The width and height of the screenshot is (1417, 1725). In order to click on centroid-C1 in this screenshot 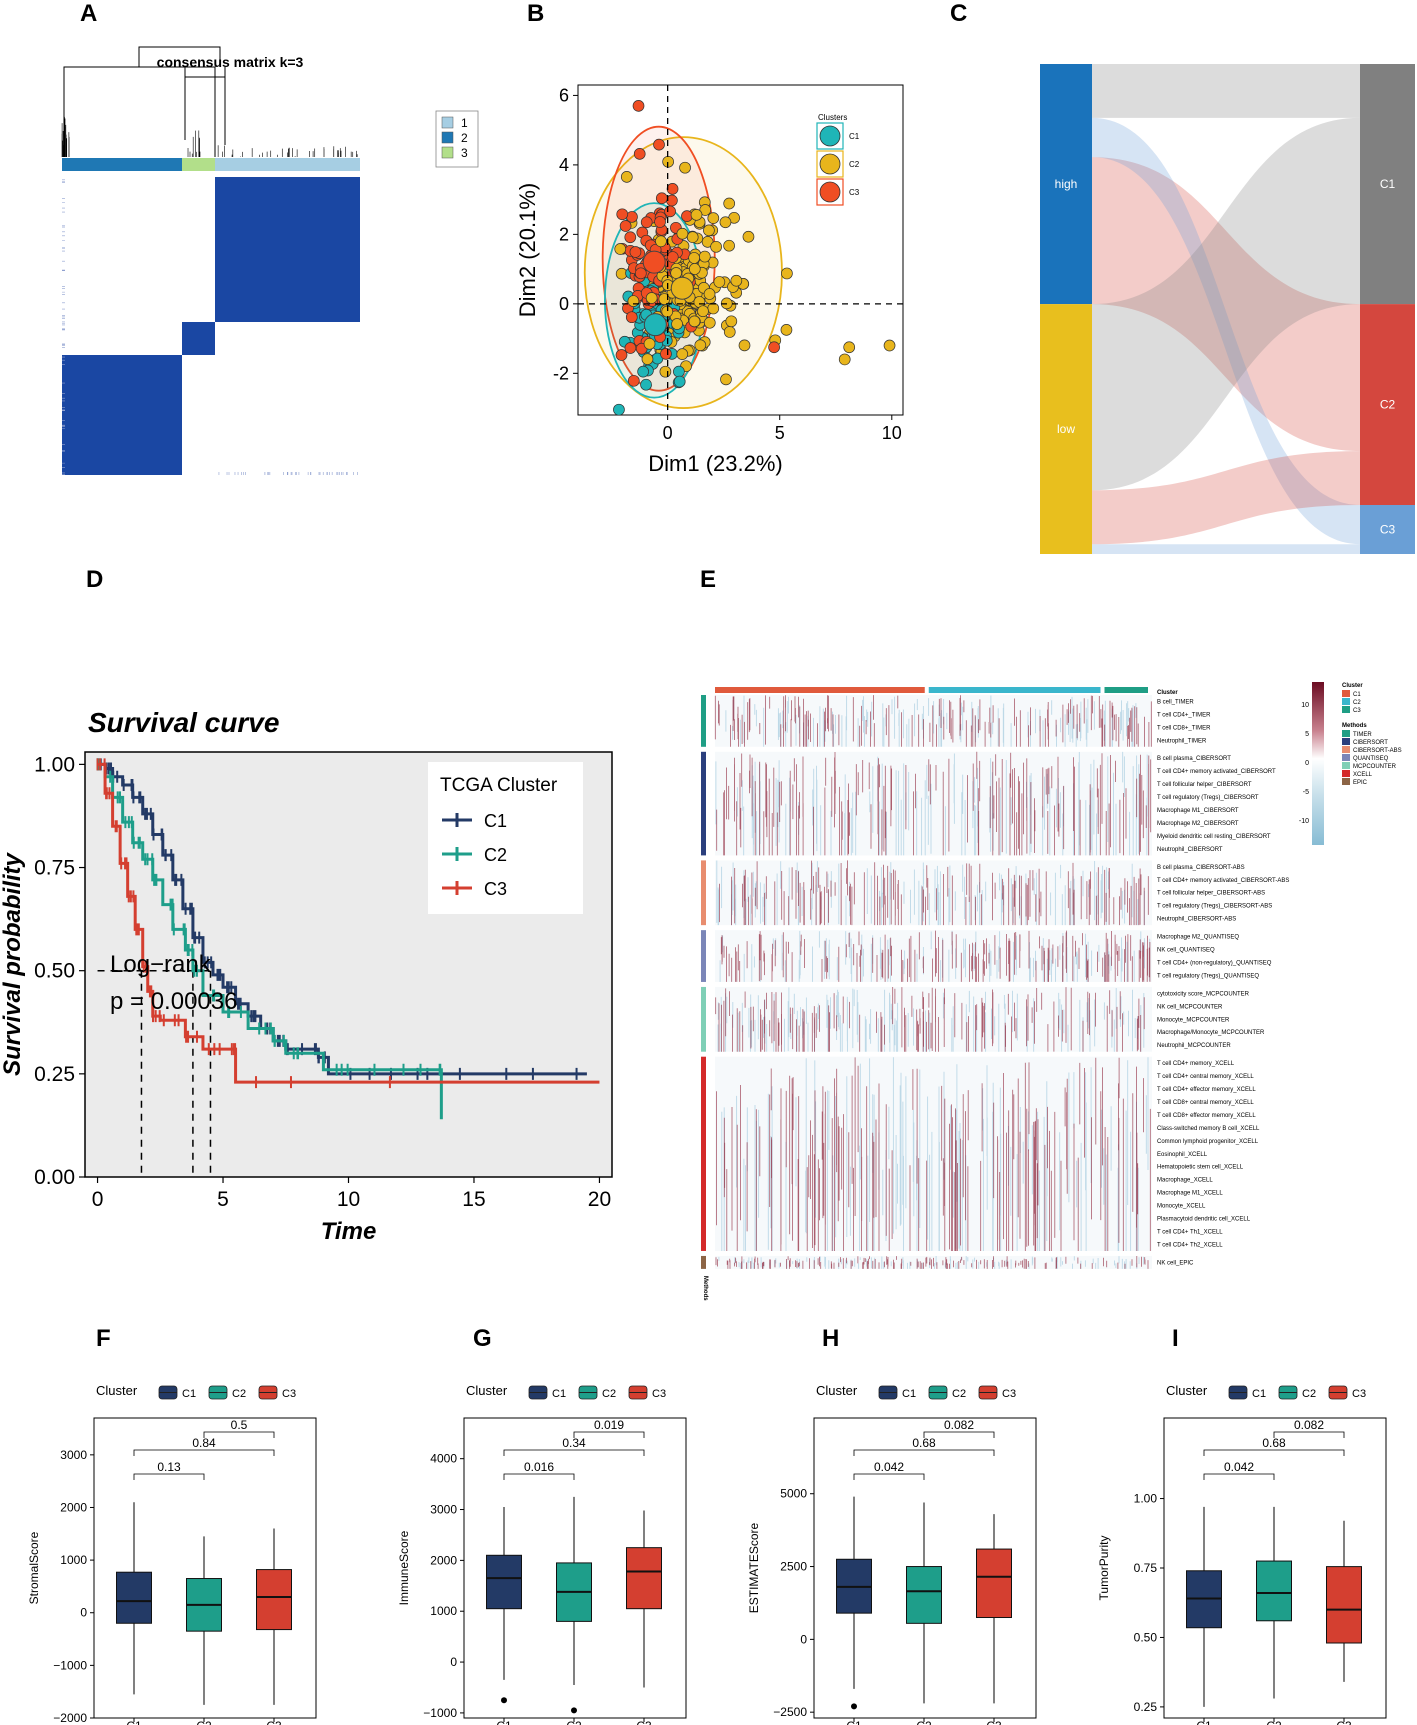, I will do `click(655, 325)`.